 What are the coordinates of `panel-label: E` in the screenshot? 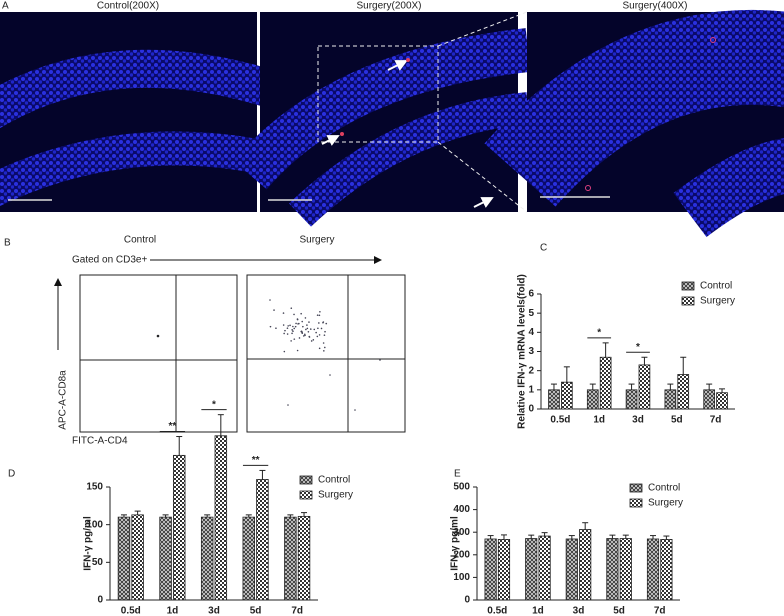 It's located at (457, 474).